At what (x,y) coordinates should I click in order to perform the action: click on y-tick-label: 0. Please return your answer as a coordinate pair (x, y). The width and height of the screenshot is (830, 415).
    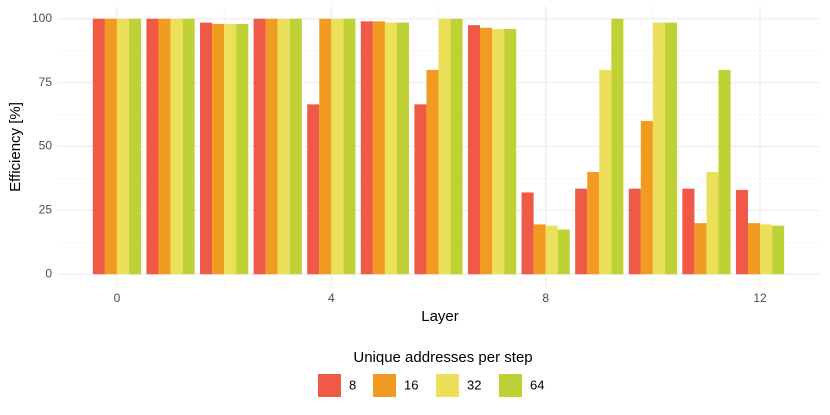
    Looking at the image, I should click on (48, 273).